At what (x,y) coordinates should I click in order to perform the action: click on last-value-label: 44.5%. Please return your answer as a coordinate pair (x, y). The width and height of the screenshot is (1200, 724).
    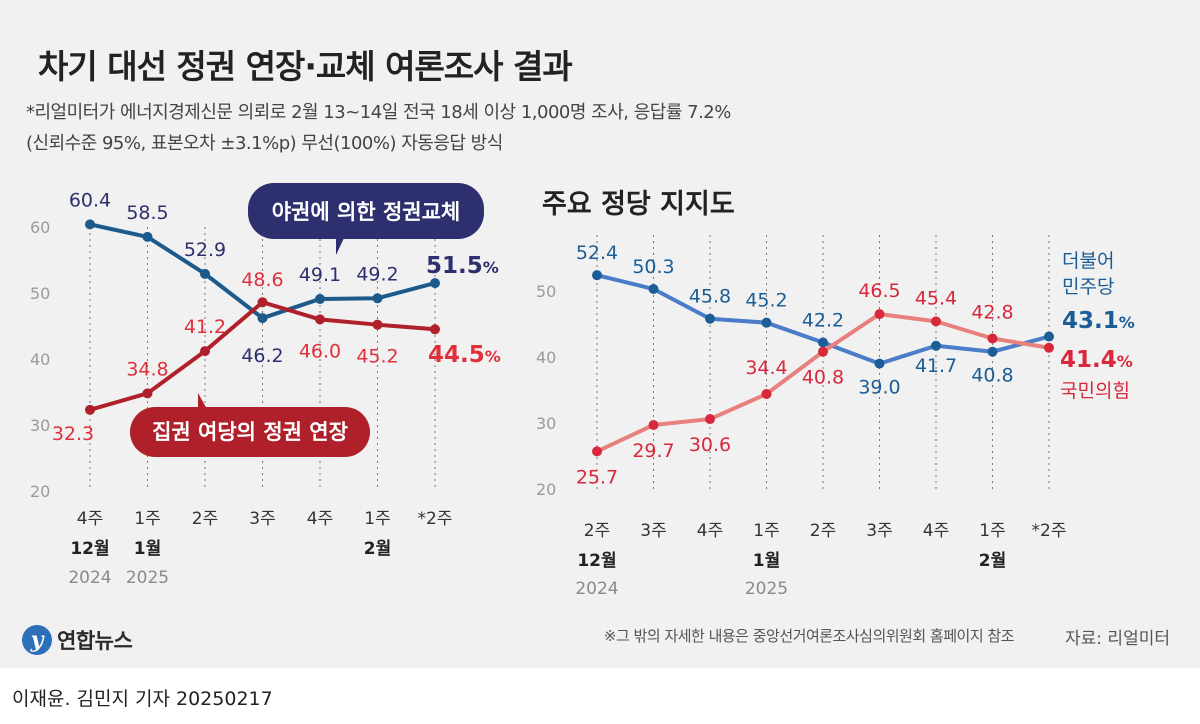
    Looking at the image, I should click on (464, 355).